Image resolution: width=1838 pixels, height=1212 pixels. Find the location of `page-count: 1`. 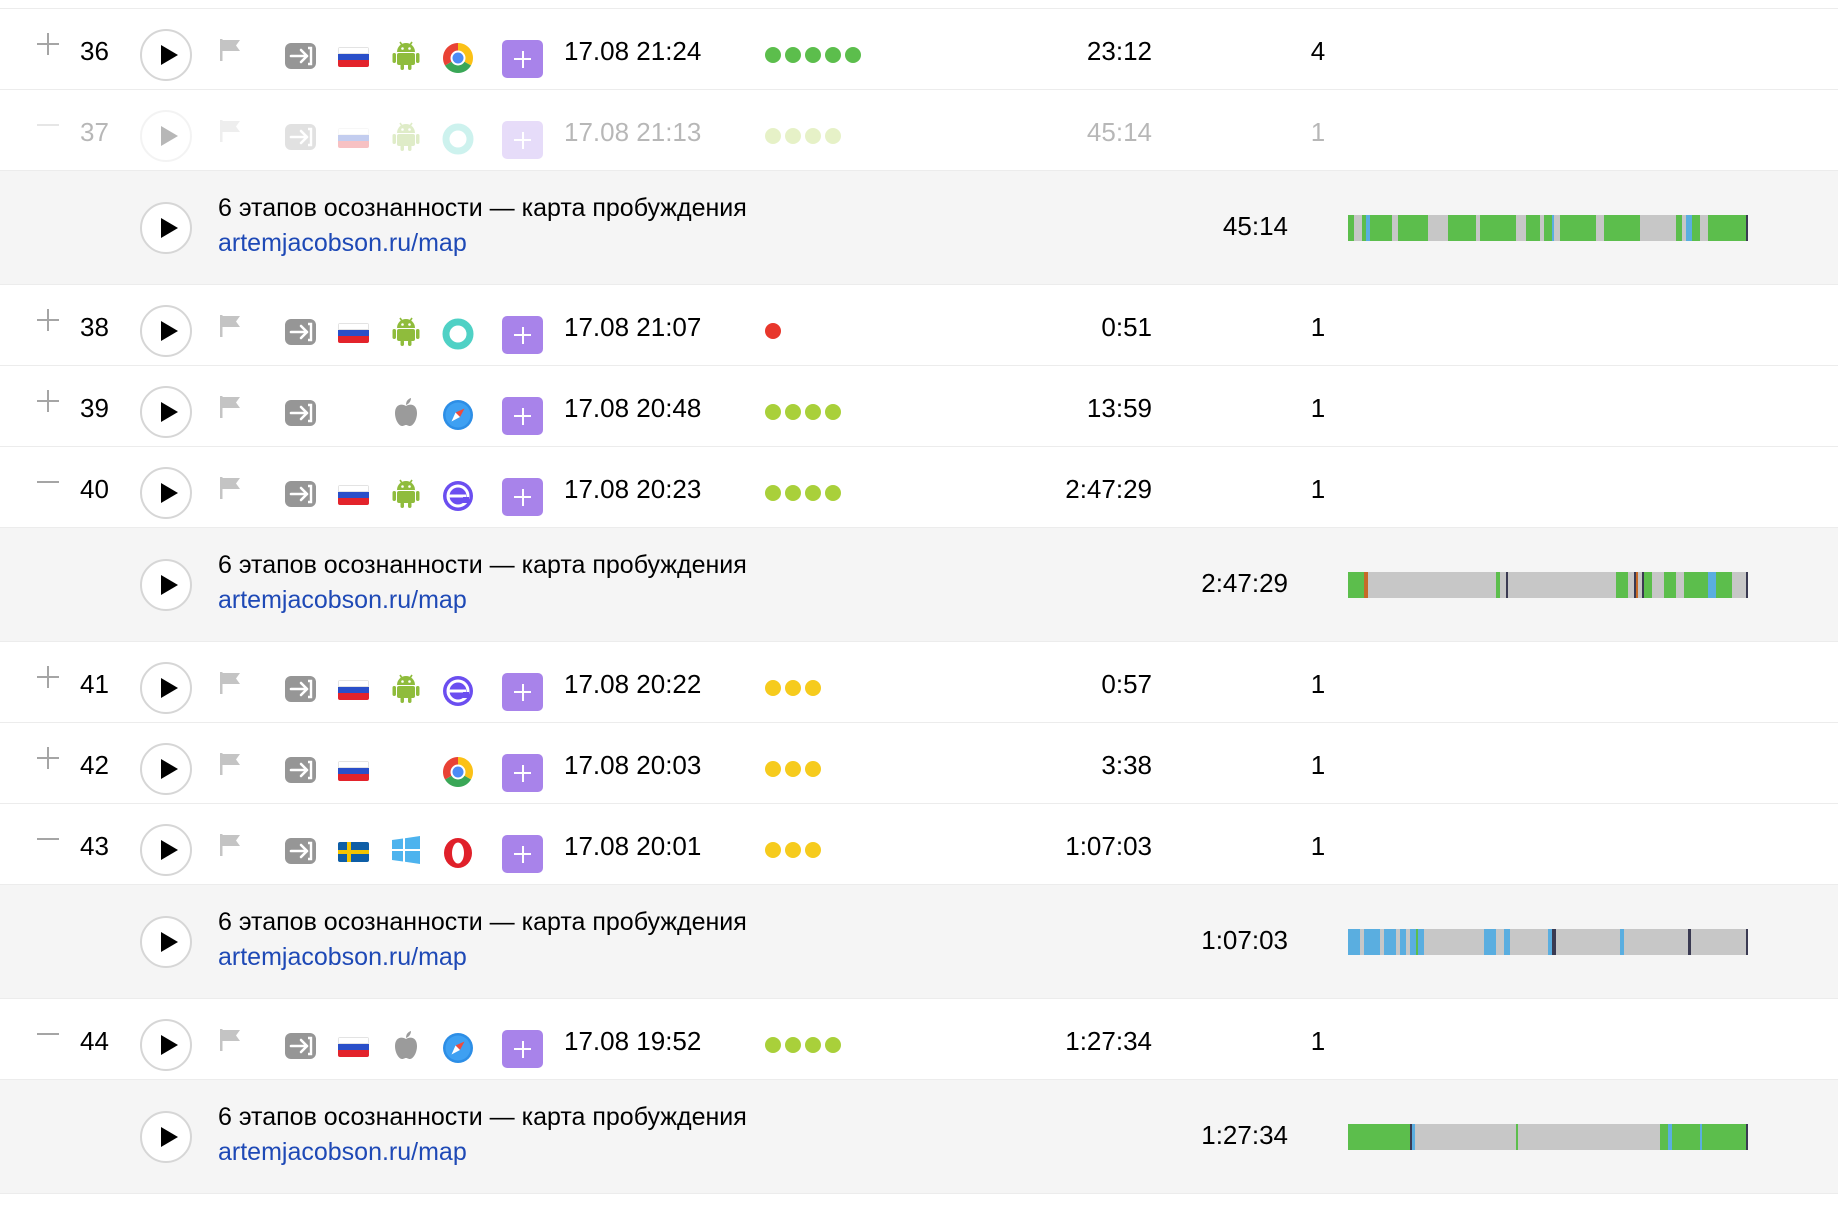

page-count: 1 is located at coordinates (1318, 684).